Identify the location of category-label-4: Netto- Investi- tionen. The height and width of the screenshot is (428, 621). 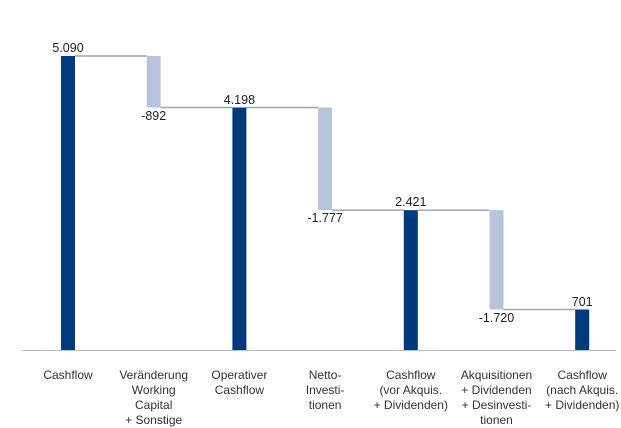
(325, 390).